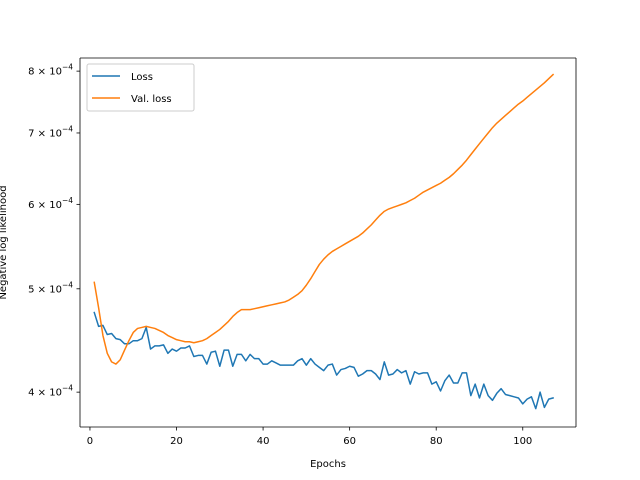 The image size is (640, 480). Describe the element at coordinates (142, 77) in the screenshot. I see `legend-label-loss: Loss` at that location.